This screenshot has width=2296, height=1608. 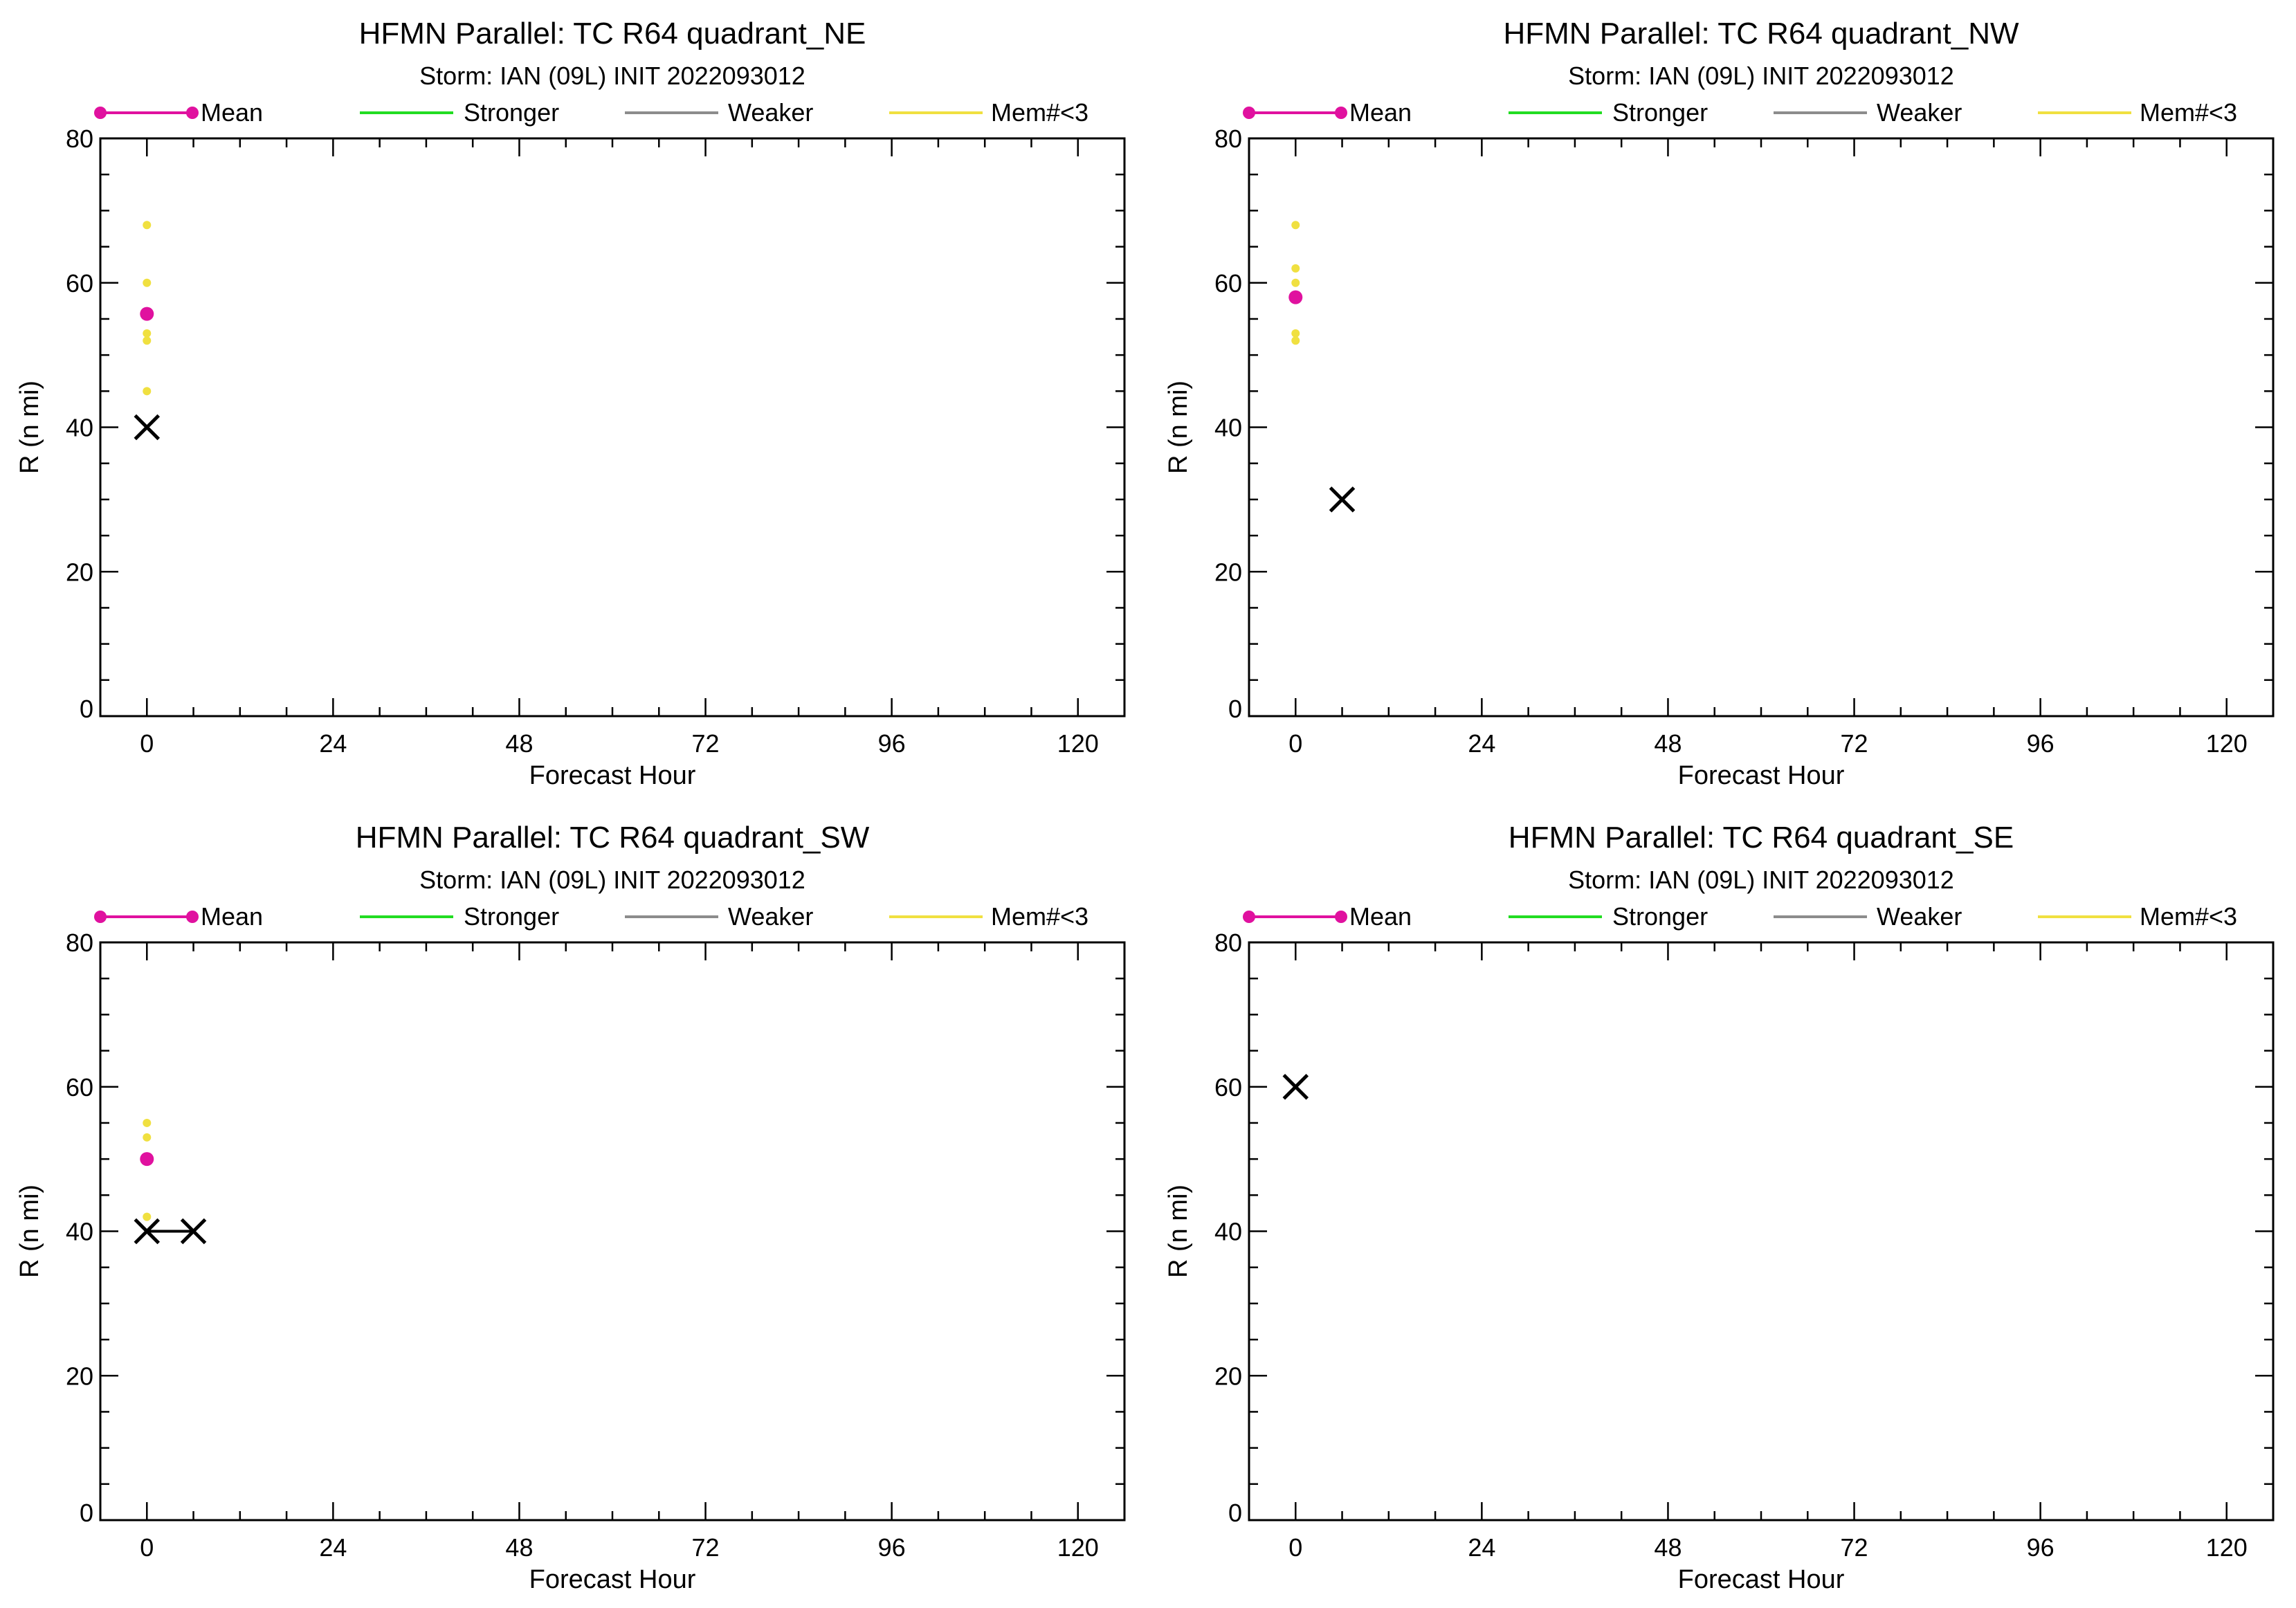 What do you see at coordinates (1761, 838) in the screenshot?
I see `chart-title: HFMN Parallel: TC R64 quadrant_SE` at bounding box center [1761, 838].